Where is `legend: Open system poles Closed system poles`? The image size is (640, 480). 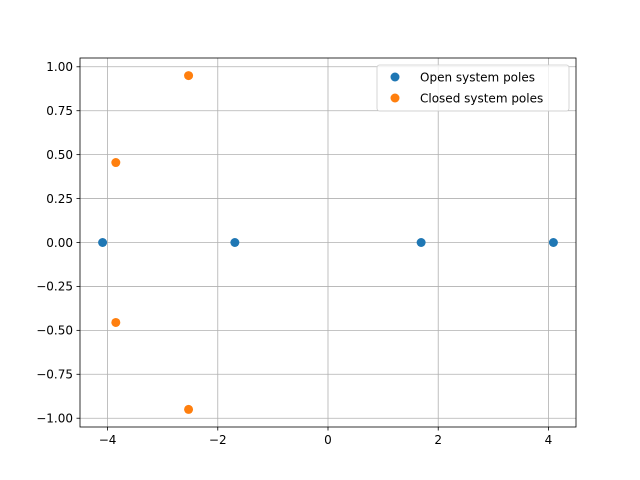
legend: Open system poles Closed system poles is located at coordinates (473, 88).